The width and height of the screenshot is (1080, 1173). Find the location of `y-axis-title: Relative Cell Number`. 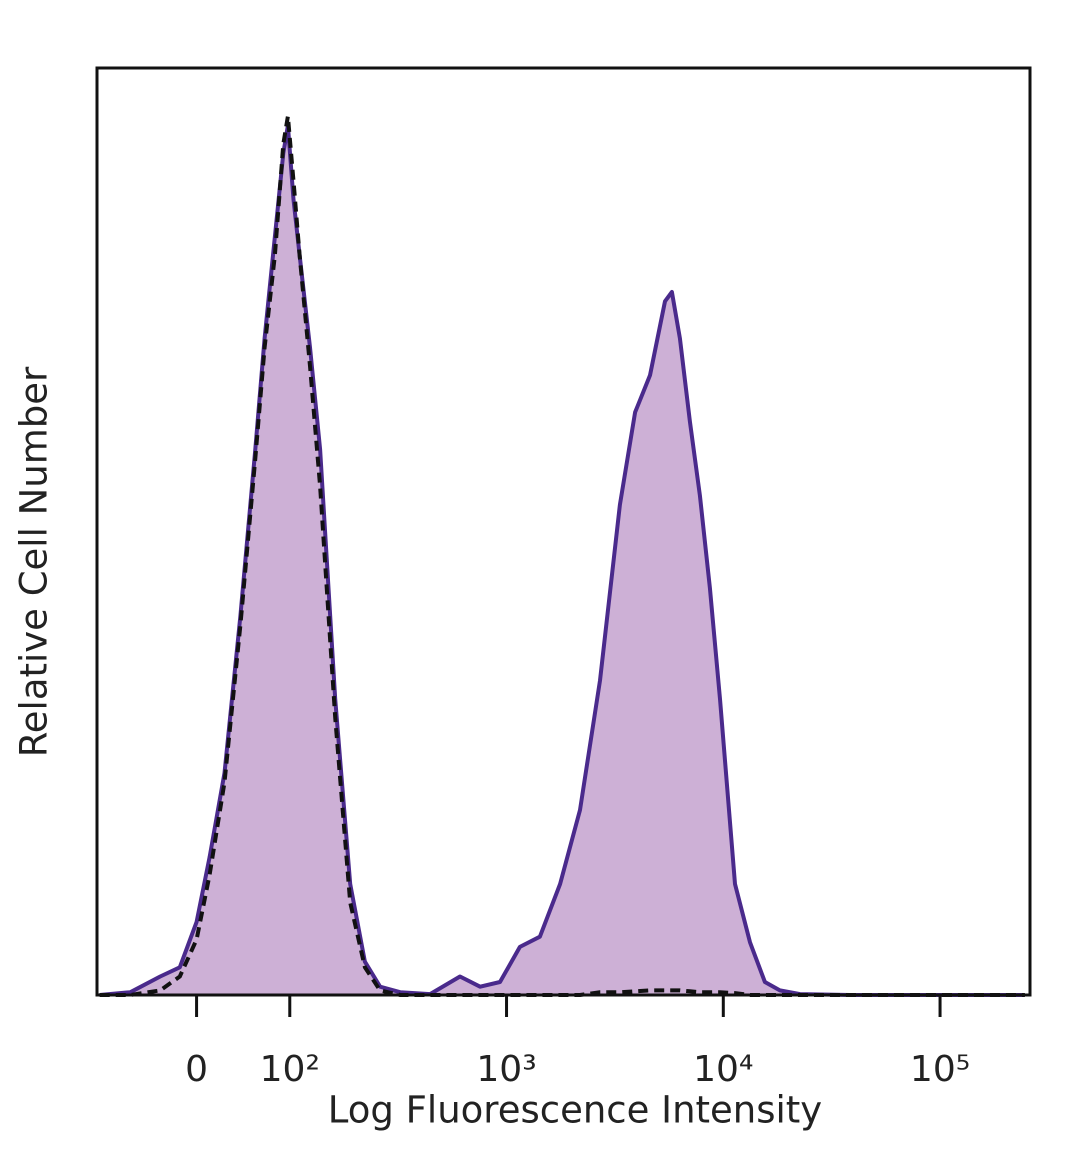

y-axis-title: Relative Cell Number is located at coordinates (34, 561).